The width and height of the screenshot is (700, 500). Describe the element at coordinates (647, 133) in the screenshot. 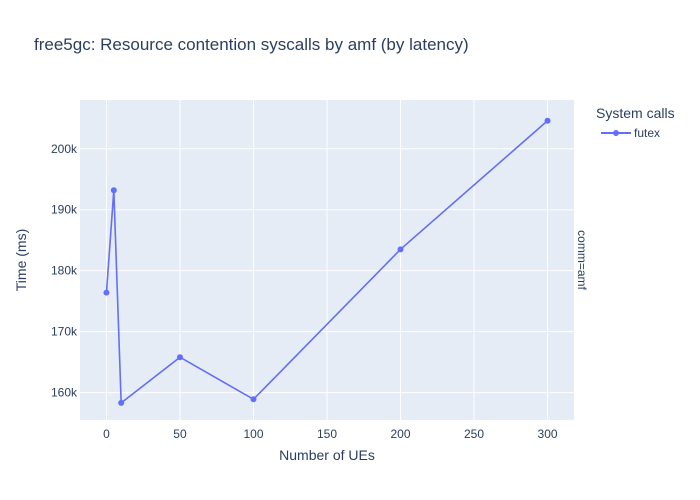

I see `legend-label-futex: futex` at that location.